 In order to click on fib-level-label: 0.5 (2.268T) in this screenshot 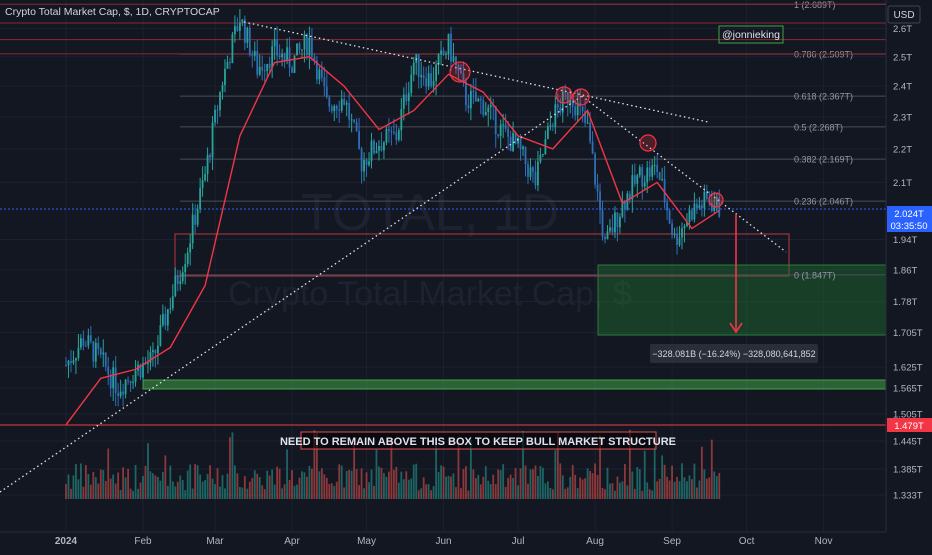, I will do `click(818, 127)`.